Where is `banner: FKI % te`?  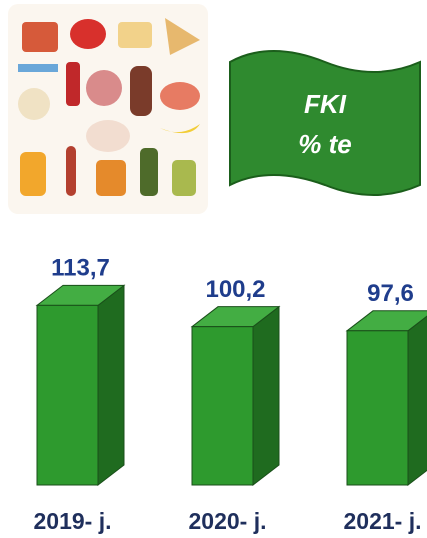
banner: FKI % te is located at coordinates (325, 123).